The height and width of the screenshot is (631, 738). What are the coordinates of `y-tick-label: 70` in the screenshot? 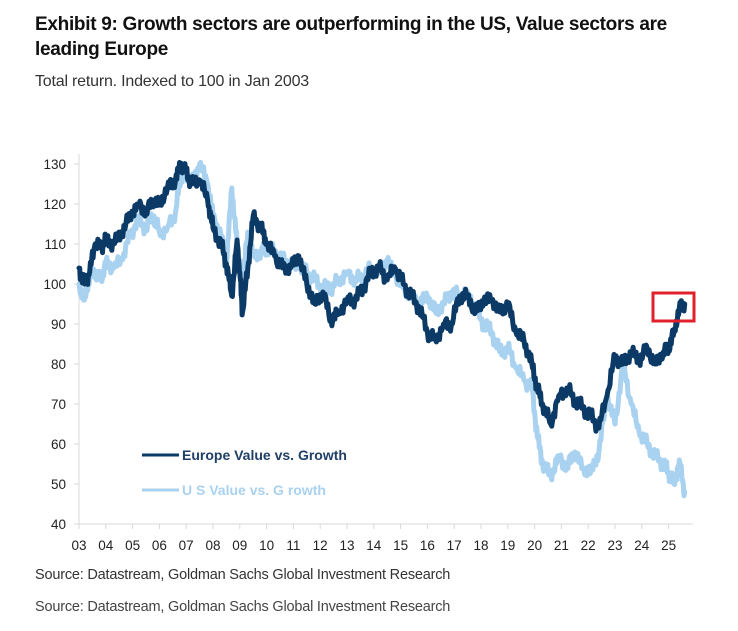 It's located at (58, 404).